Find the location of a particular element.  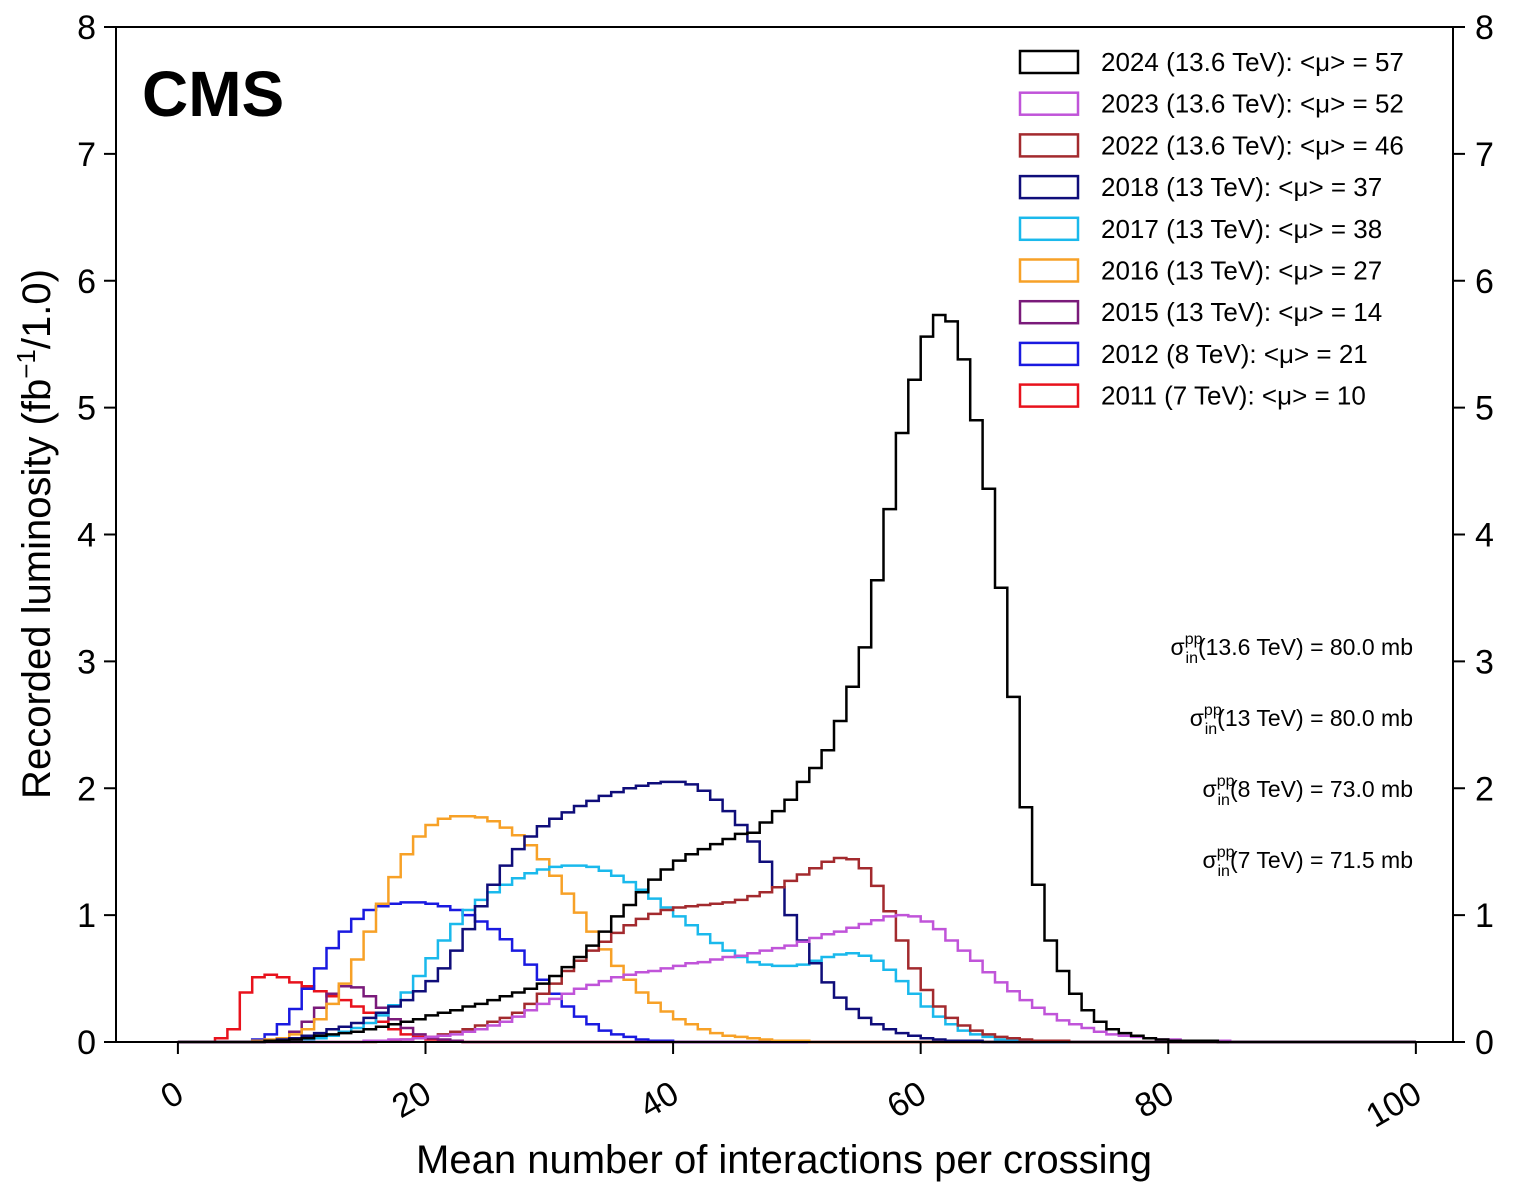

cross-section-value: (8 TeV) = 73.0 mb is located at coordinates (1321, 789).